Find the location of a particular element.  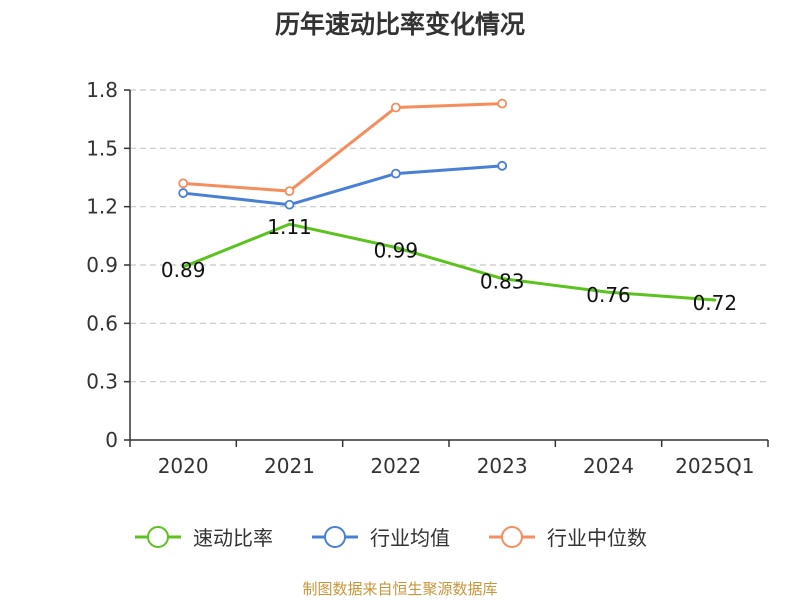

legend-label: 速动比率 is located at coordinates (233, 538).